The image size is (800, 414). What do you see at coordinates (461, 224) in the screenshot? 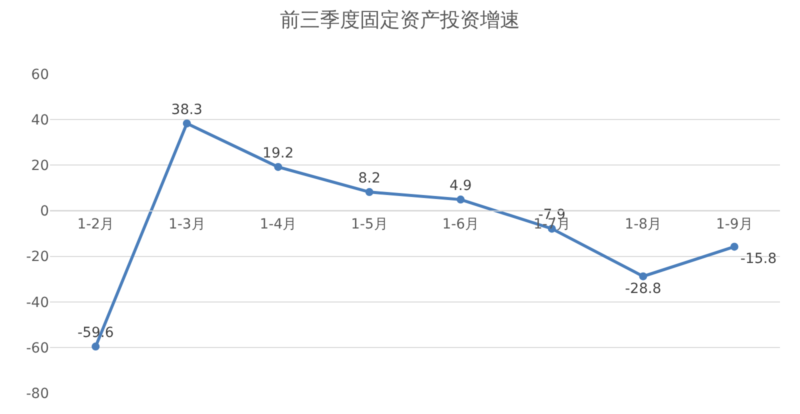
I see `x-tick-label: 1-6月` at bounding box center [461, 224].